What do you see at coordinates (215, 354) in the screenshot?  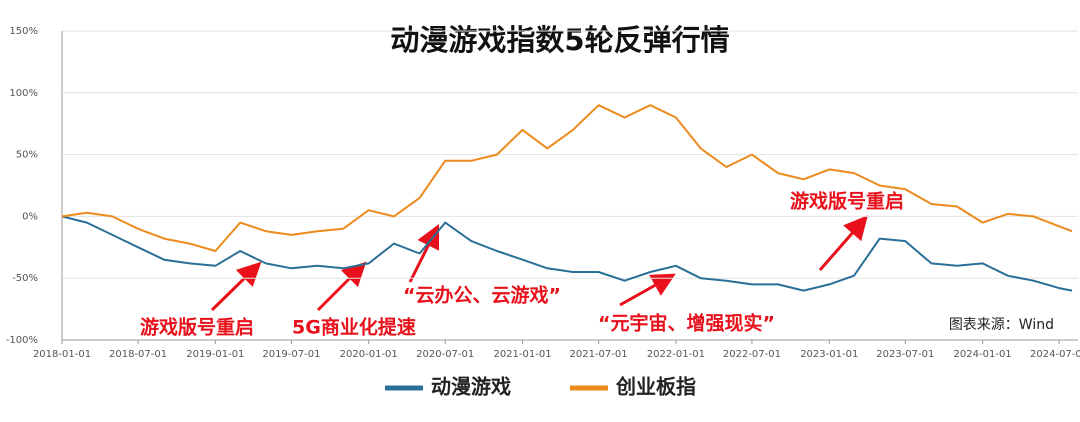 I see `x-tick-label: 2019-01-01` at bounding box center [215, 354].